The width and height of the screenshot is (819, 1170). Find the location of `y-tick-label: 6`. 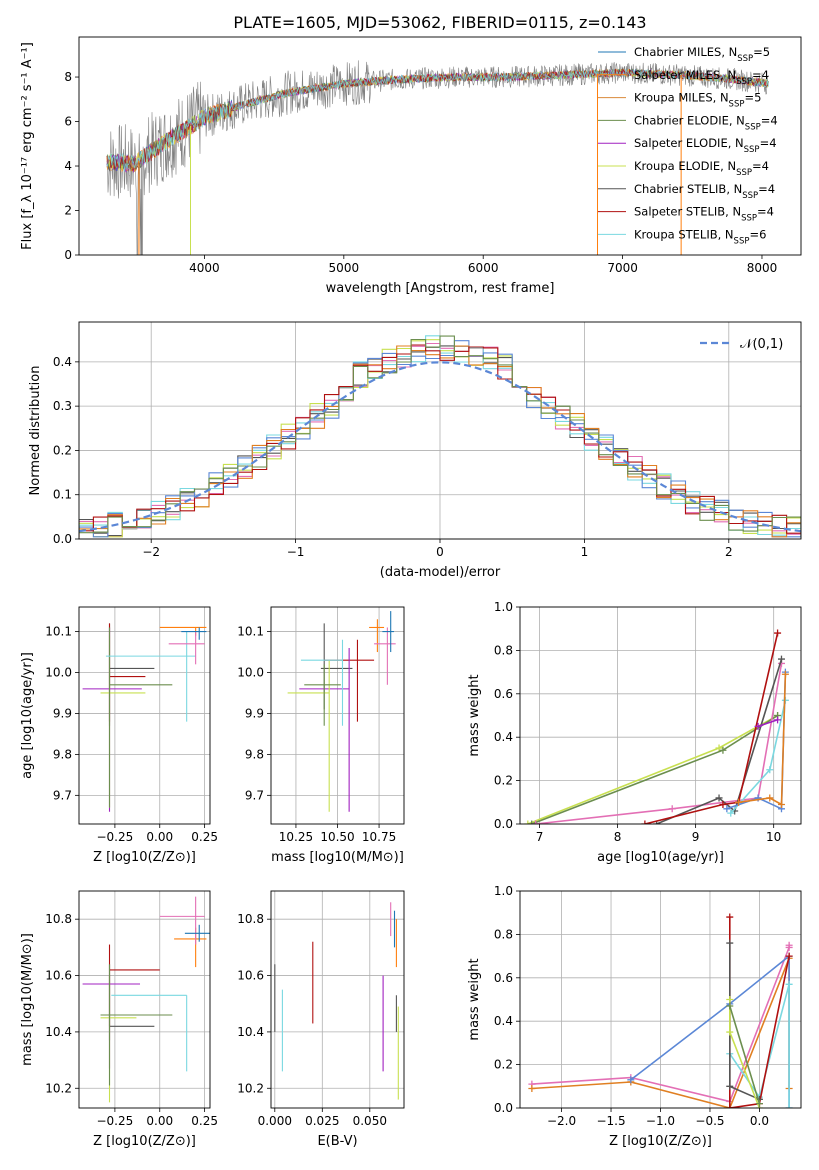

y-tick-label: 6 is located at coordinates (68, 122).